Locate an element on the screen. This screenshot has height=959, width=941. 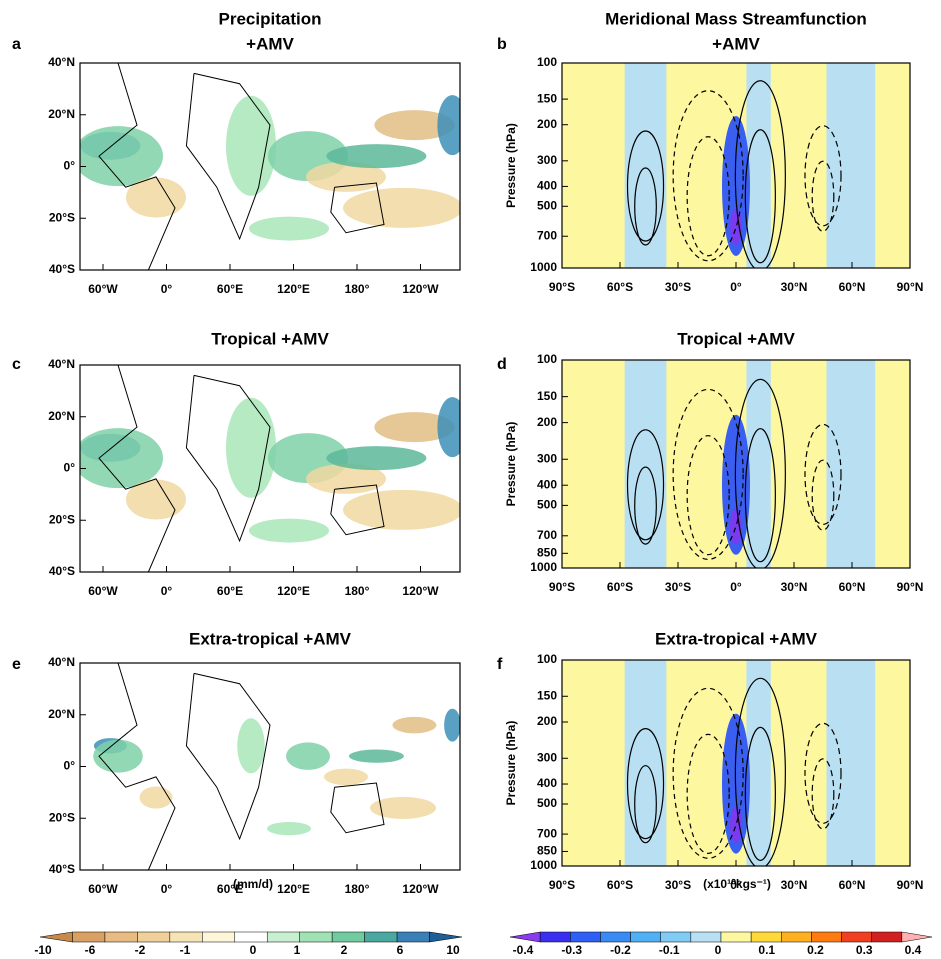
y-tick-label: 20°N is located at coordinates (61, 416).